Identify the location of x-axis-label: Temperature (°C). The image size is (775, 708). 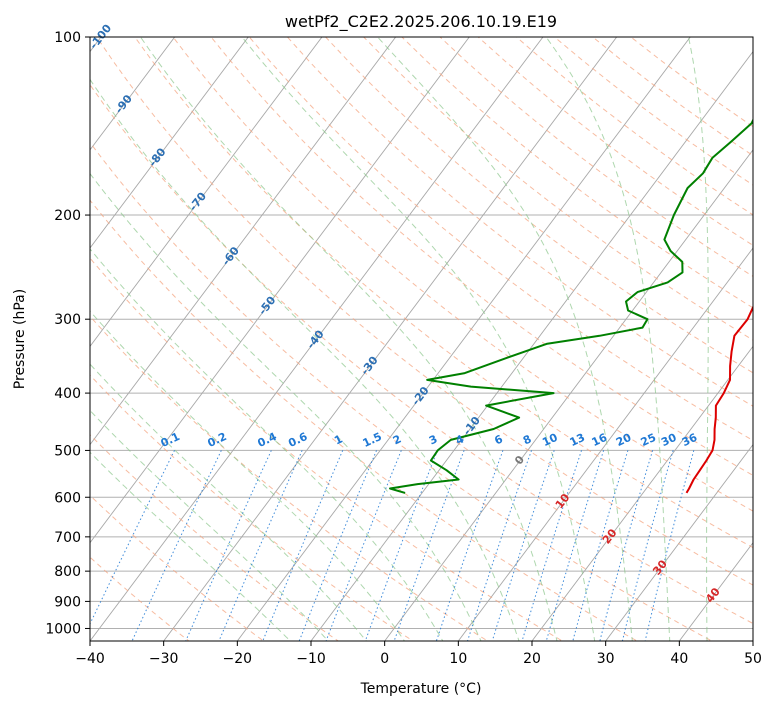
(421, 689).